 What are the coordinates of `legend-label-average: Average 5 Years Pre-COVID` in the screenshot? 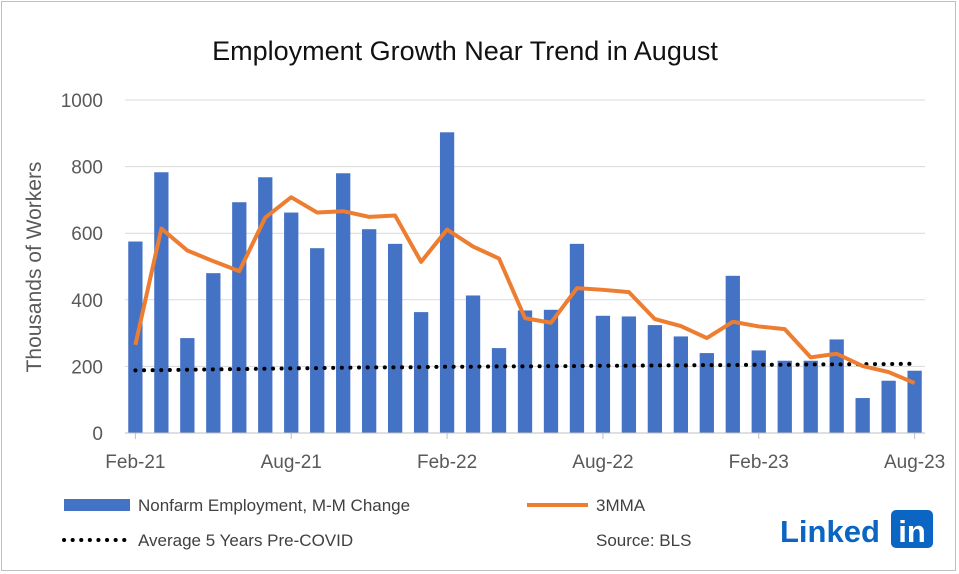 It's located at (245, 540).